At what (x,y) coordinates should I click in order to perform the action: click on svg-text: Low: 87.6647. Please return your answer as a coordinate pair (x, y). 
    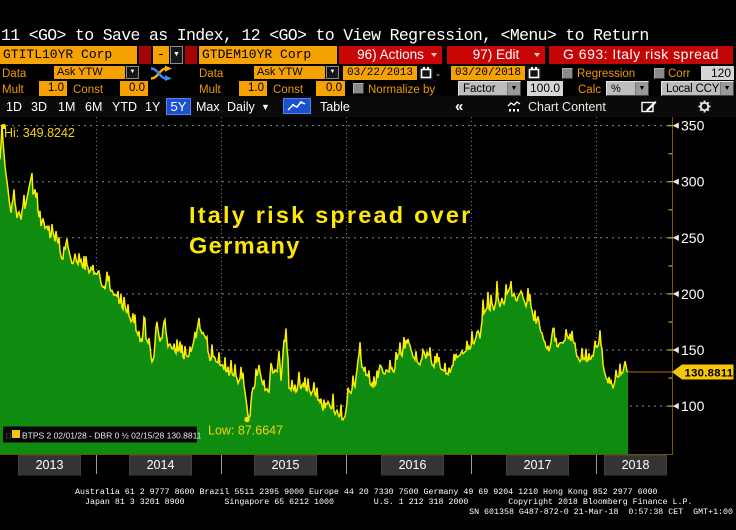
    Looking at the image, I should click on (245, 431).